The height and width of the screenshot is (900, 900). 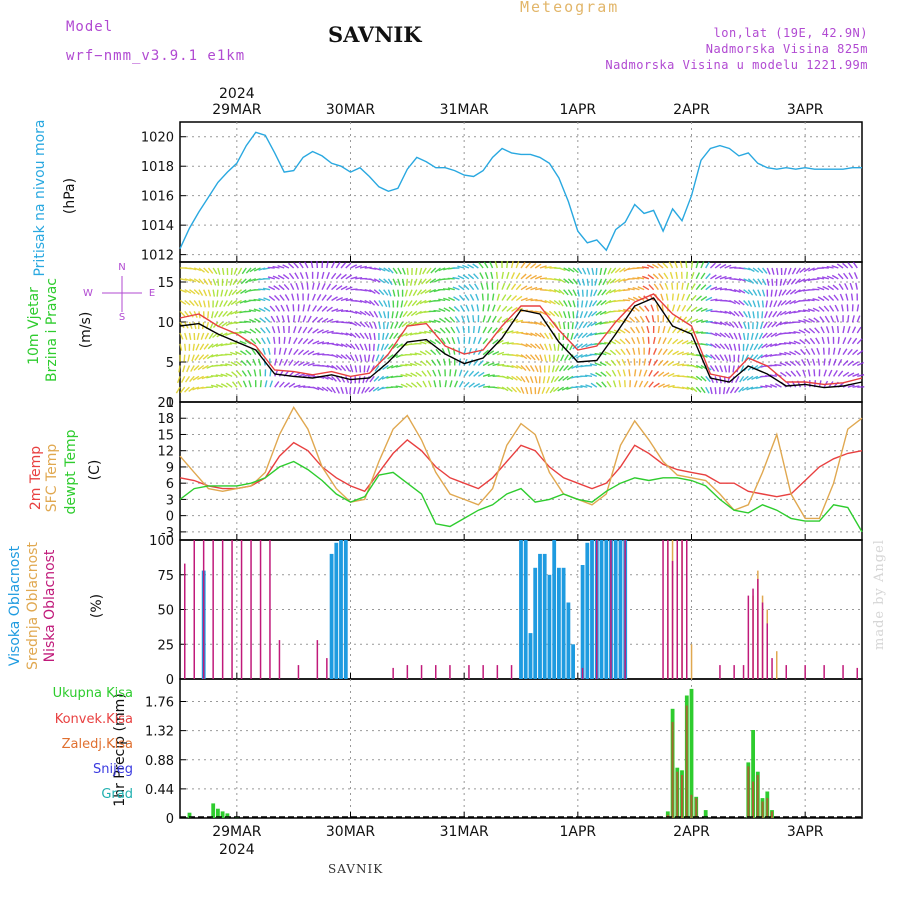 I want to click on top-axis-day-label: 2APR, so click(x=691, y=110).